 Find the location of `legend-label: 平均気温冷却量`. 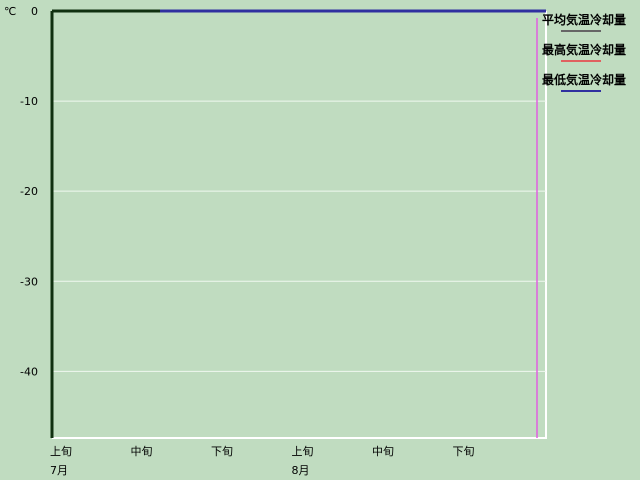

legend-label: 平均気温冷却量 is located at coordinates (584, 19).